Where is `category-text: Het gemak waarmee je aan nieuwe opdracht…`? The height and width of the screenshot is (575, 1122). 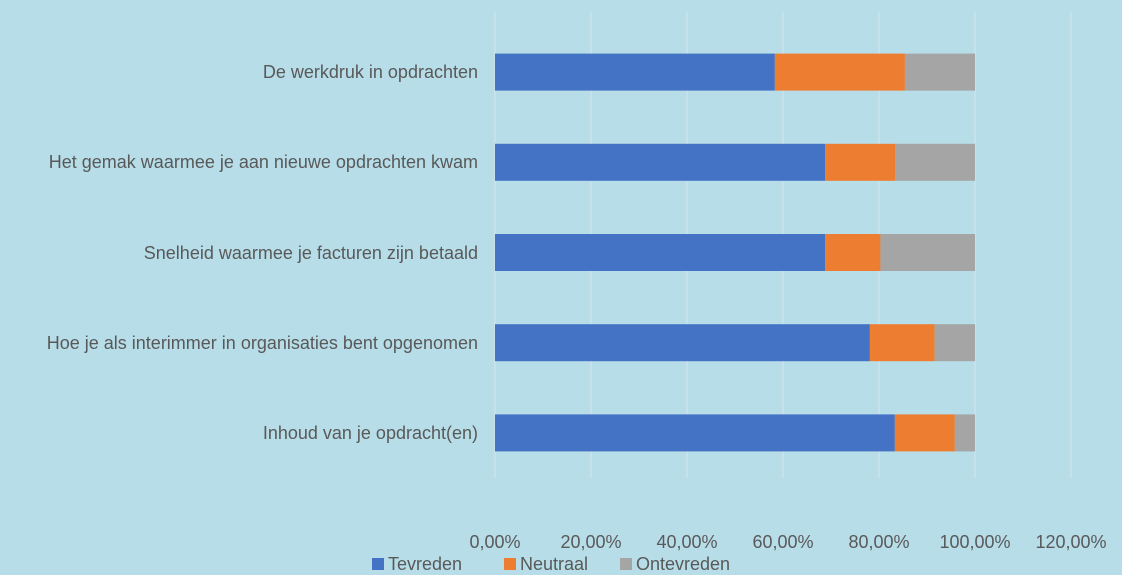
category-text: Het gemak waarmee je aan nieuwe opdracht… is located at coordinates (263, 162).